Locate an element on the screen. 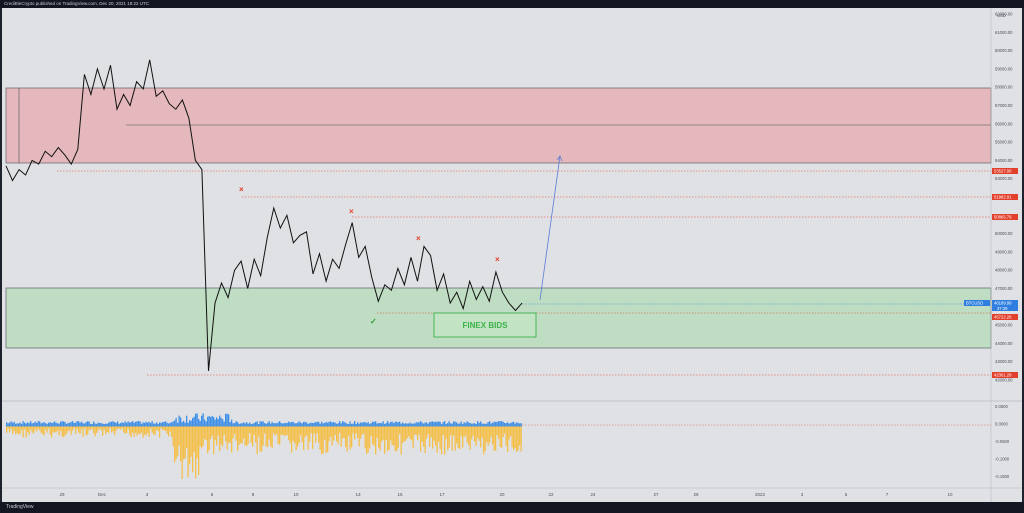 This screenshot has width=1024, height=513. time-axis-label: 7 is located at coordinates (887, 494).